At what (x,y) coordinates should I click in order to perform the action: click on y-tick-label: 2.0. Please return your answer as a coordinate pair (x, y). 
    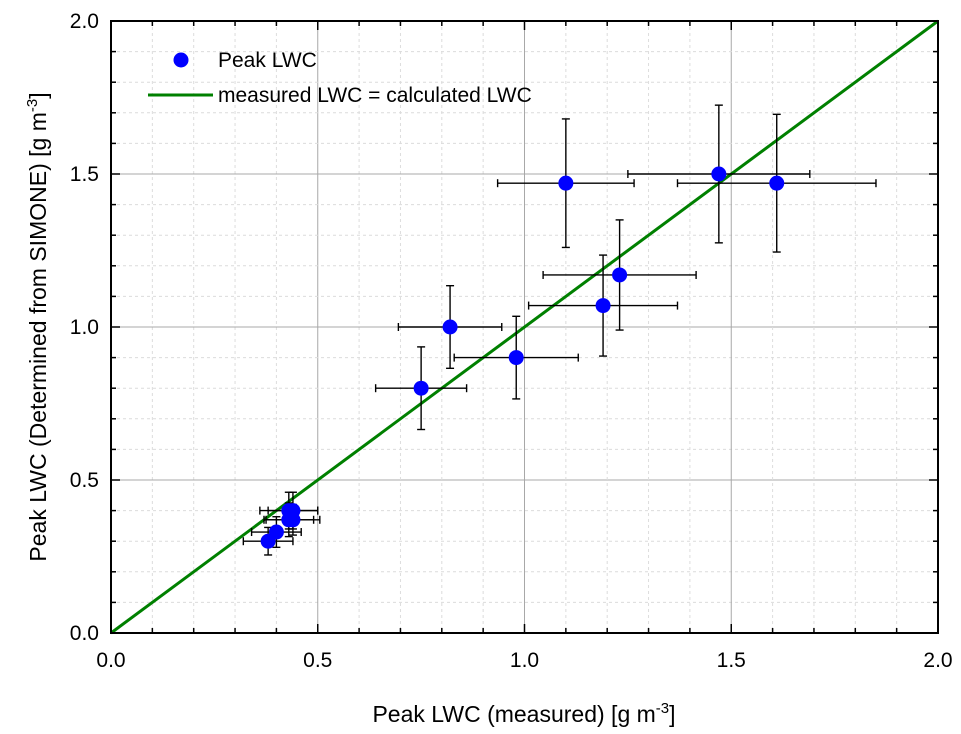
    Looking at the image, I should click on (84, 21).